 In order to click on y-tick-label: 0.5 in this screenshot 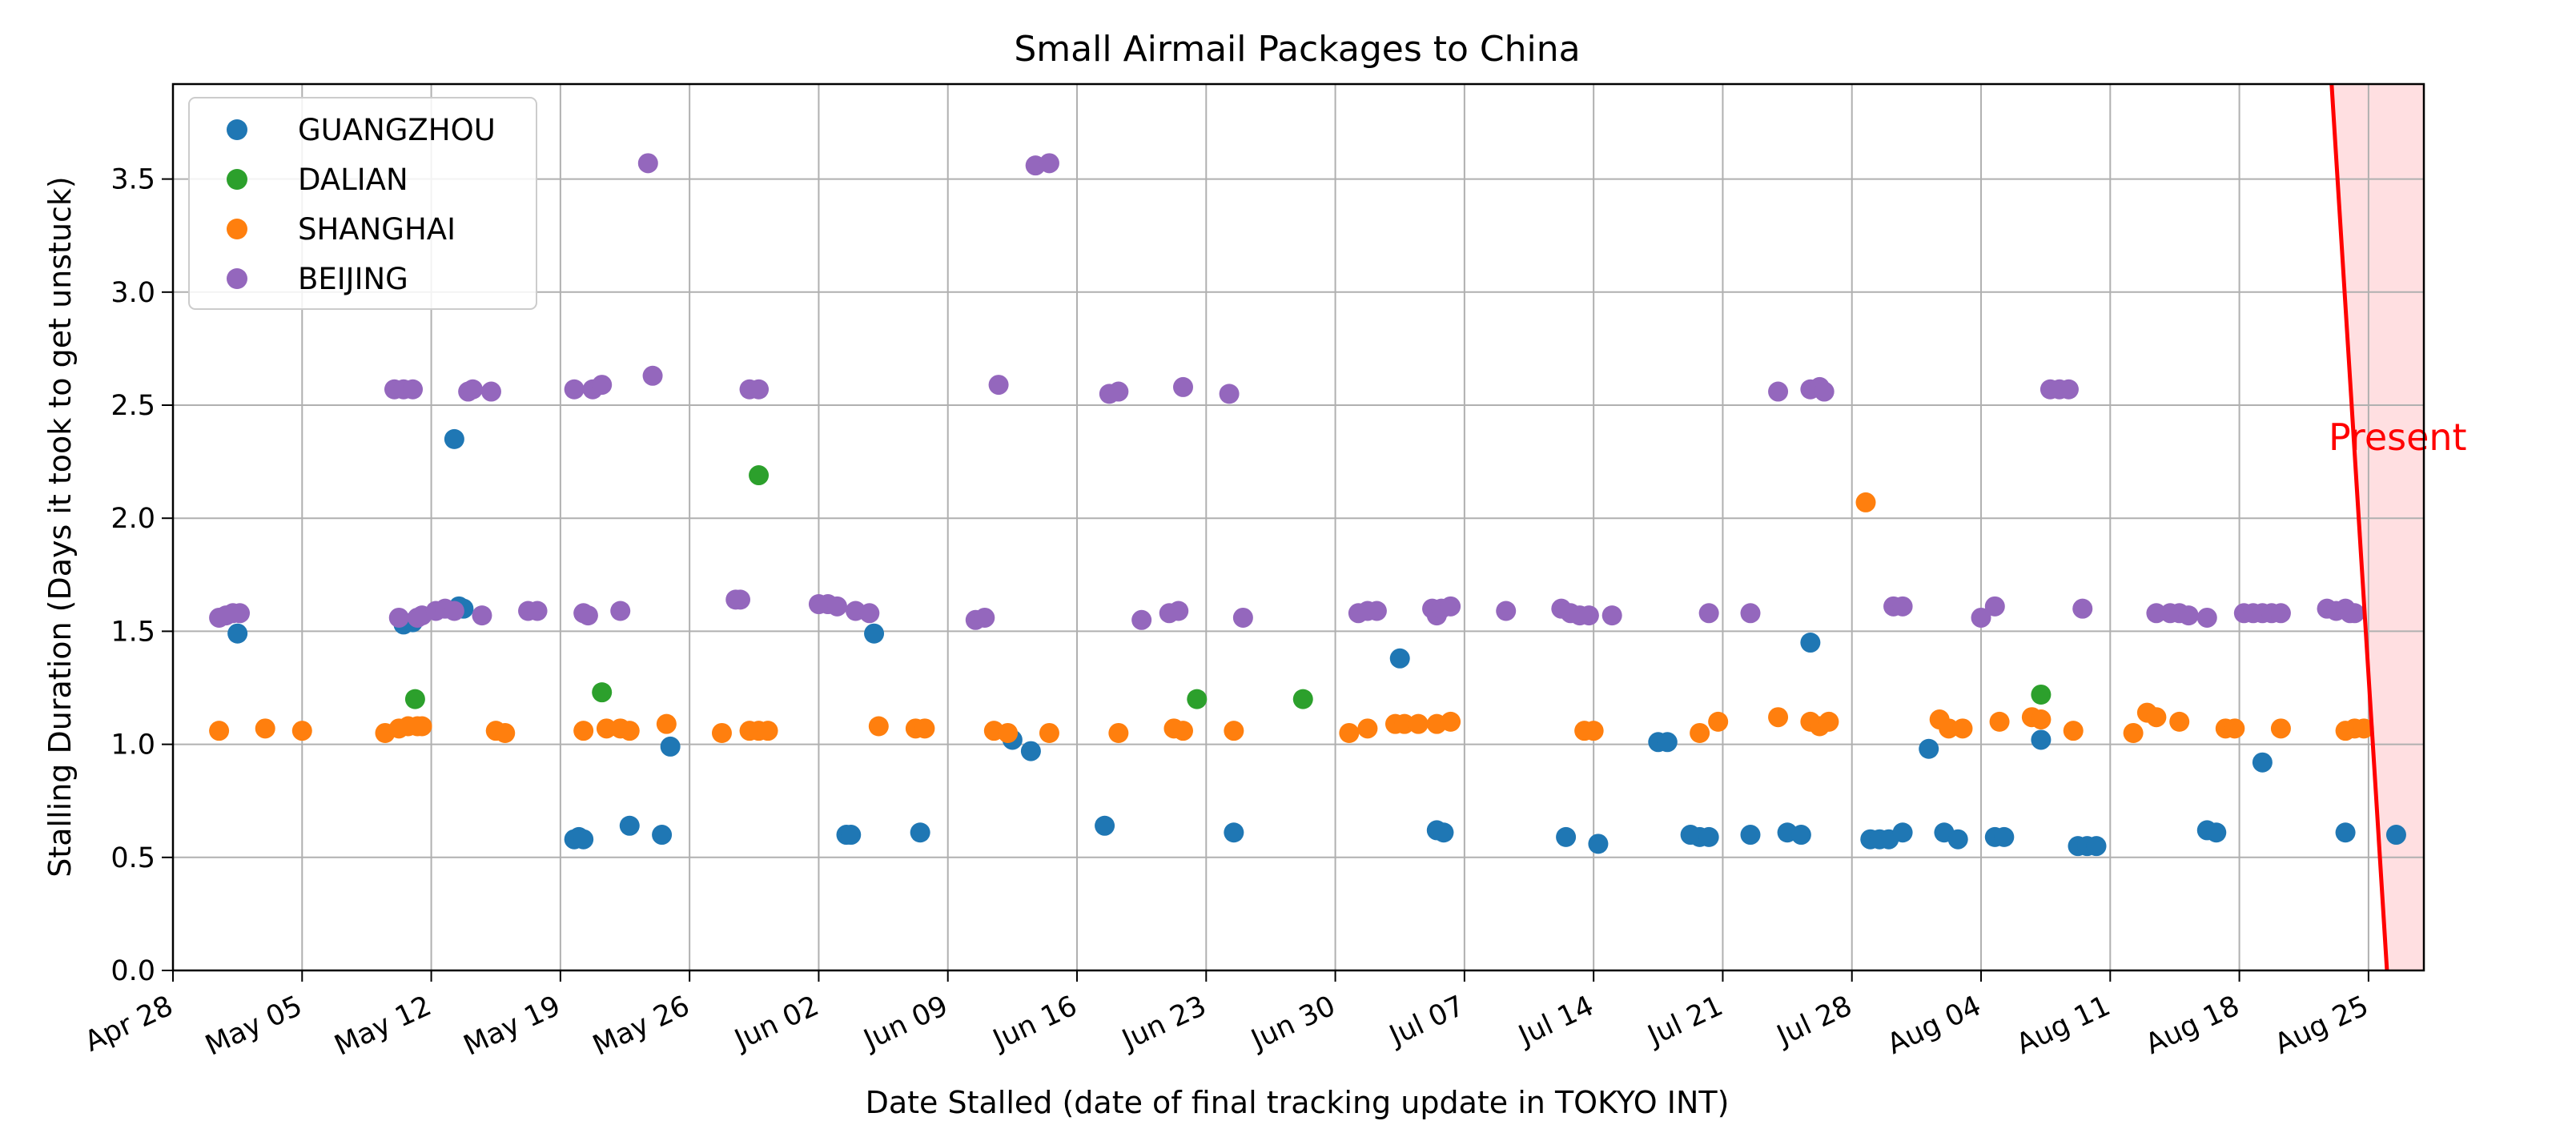, I will do `click(133, 858)`.